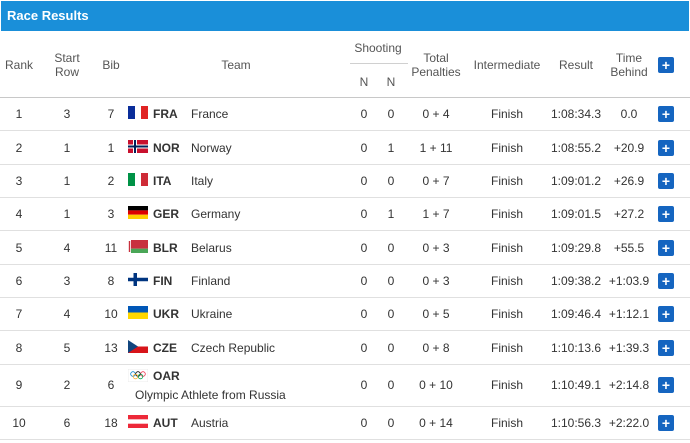  Describe the element at coordinates (629, 314) in the screenshot. I see `time-behind-cell: +1:12.1` at that location.